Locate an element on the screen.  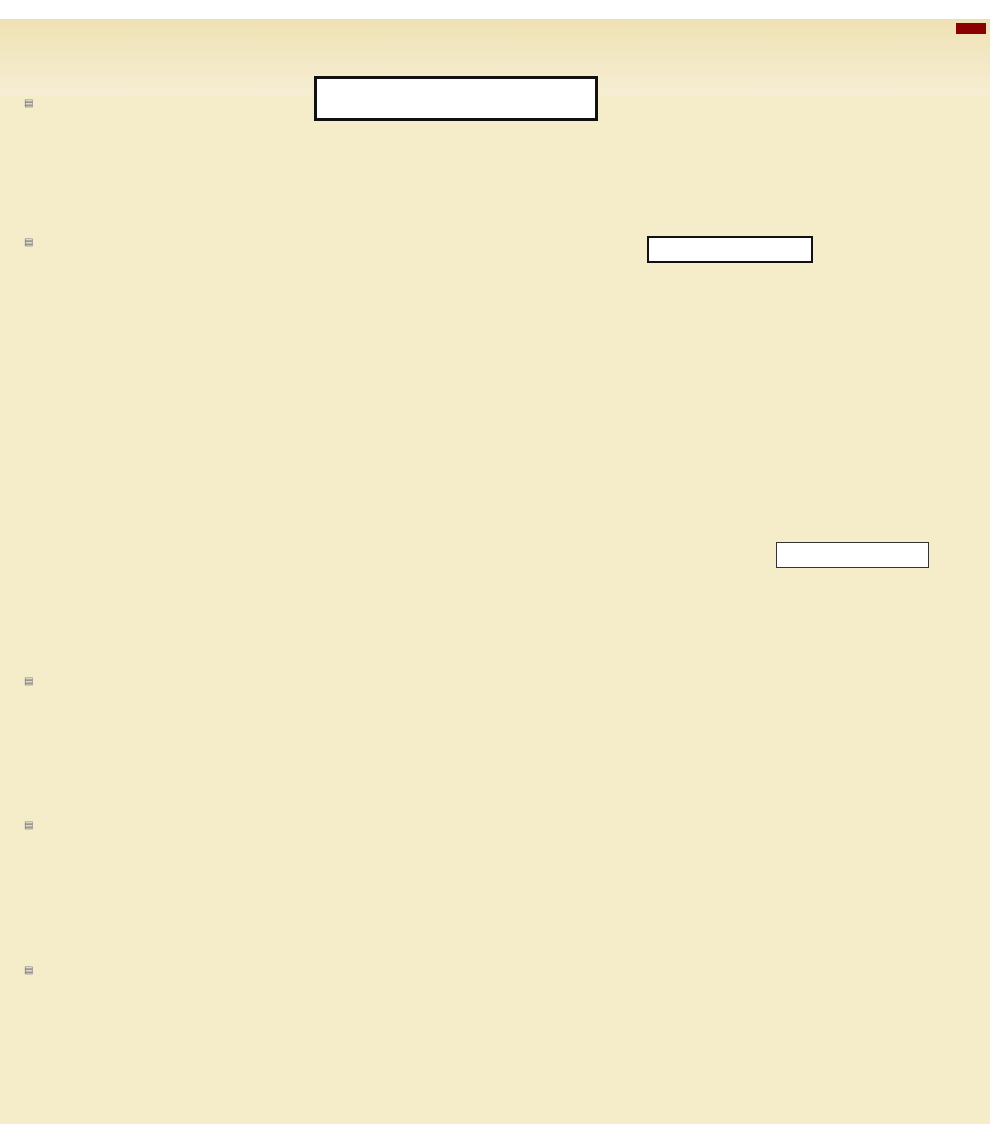
price-panel-label: ▤ is located at coordinates (32, 242).